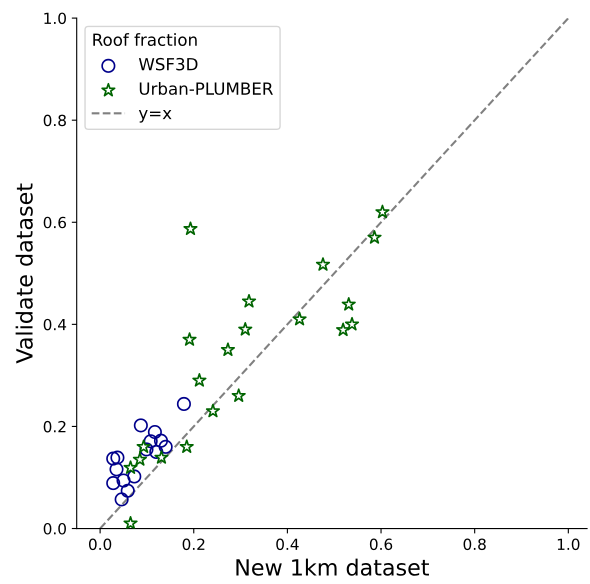 Image resolution: width=590 pixels, height=584 pixels. What do you see at coordinates (55, 222) in the screenshot?
I see `y-tick-label: 0.6` at bounding box center [55, 222].